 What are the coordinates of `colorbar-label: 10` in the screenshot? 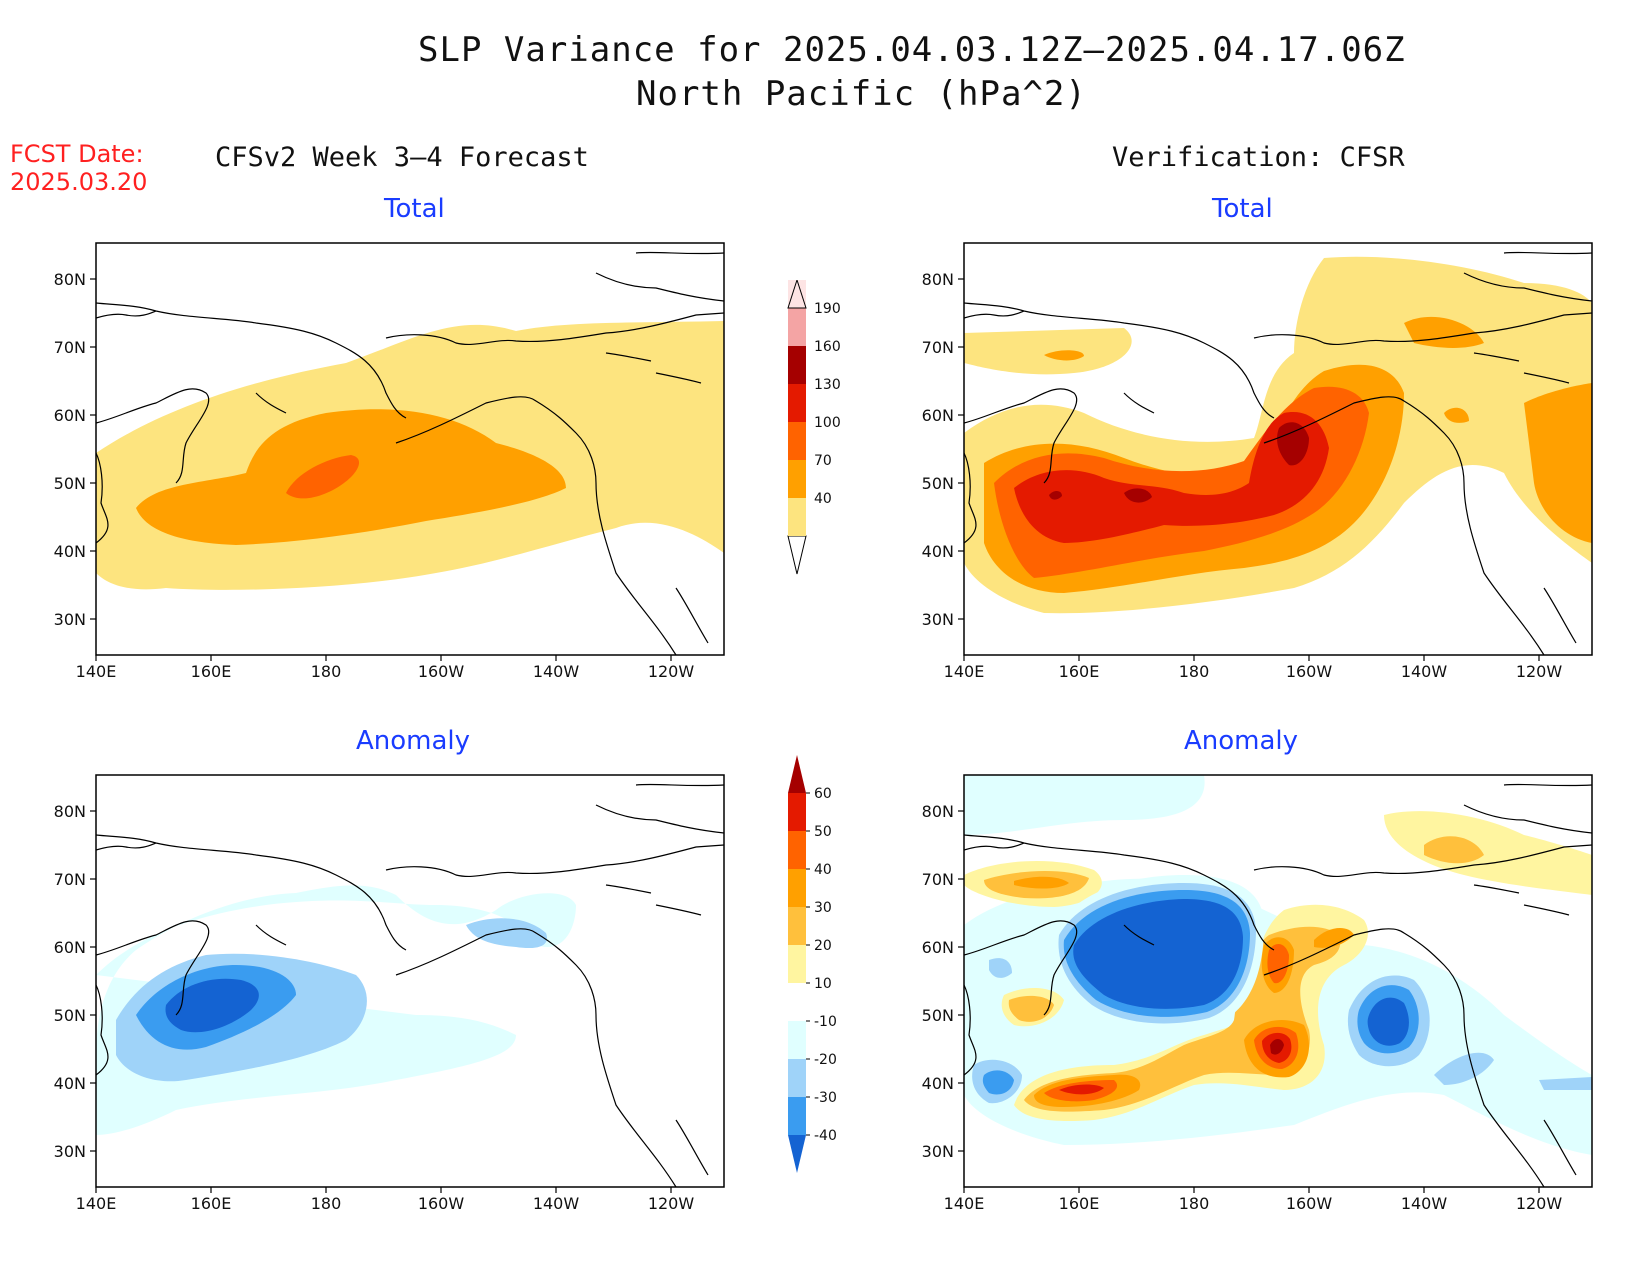 It's located at (823, 984).